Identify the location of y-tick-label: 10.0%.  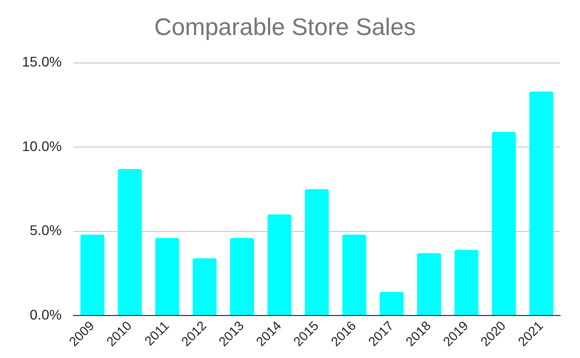
(42, 146).